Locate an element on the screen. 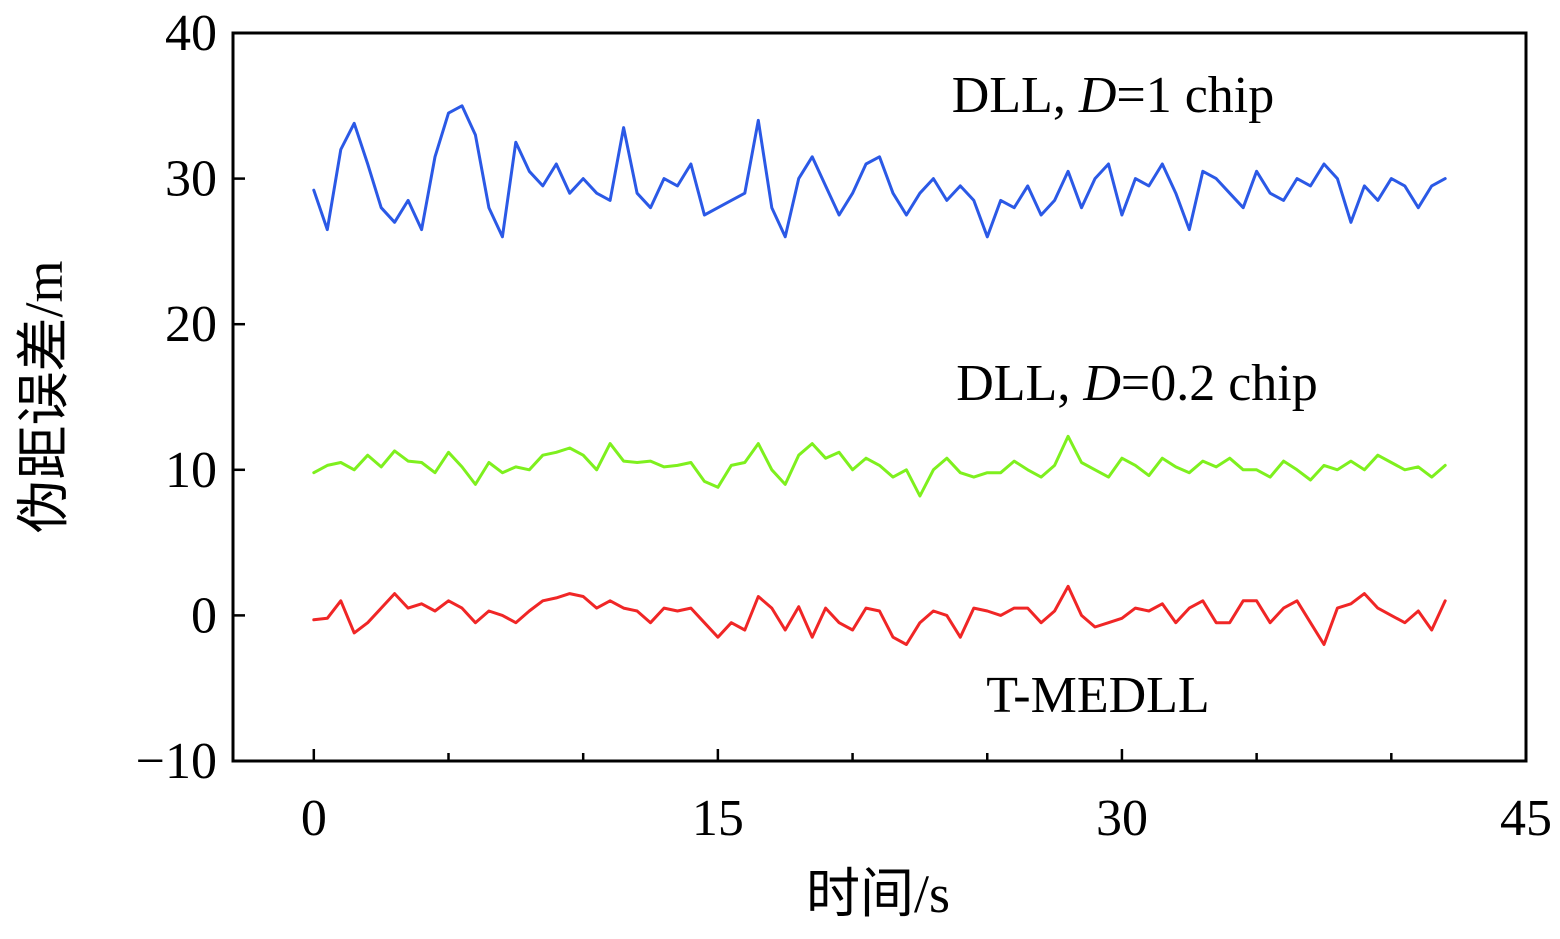 The image size is (1560, 939). y-tick-label: 20 is located at coordinates (191, 324).